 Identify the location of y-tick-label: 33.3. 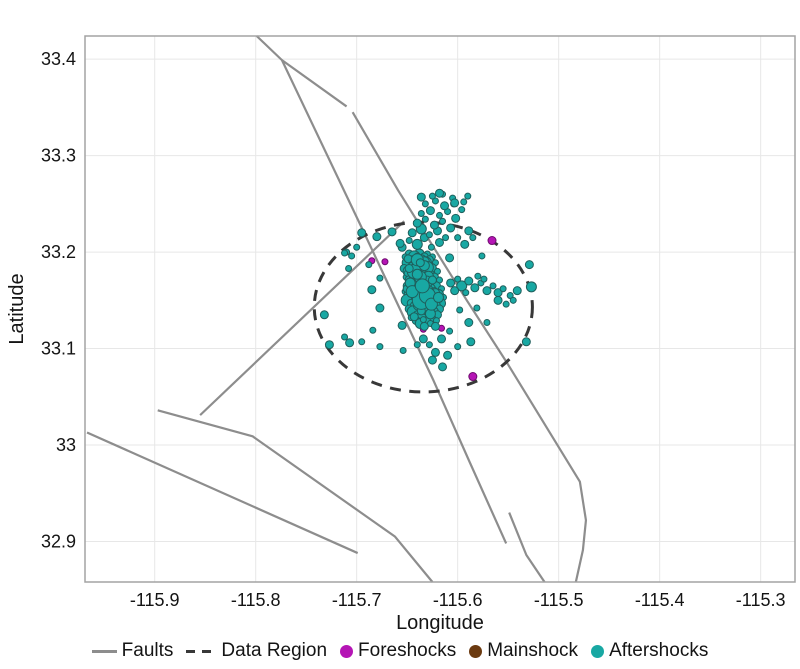
(58, 156).